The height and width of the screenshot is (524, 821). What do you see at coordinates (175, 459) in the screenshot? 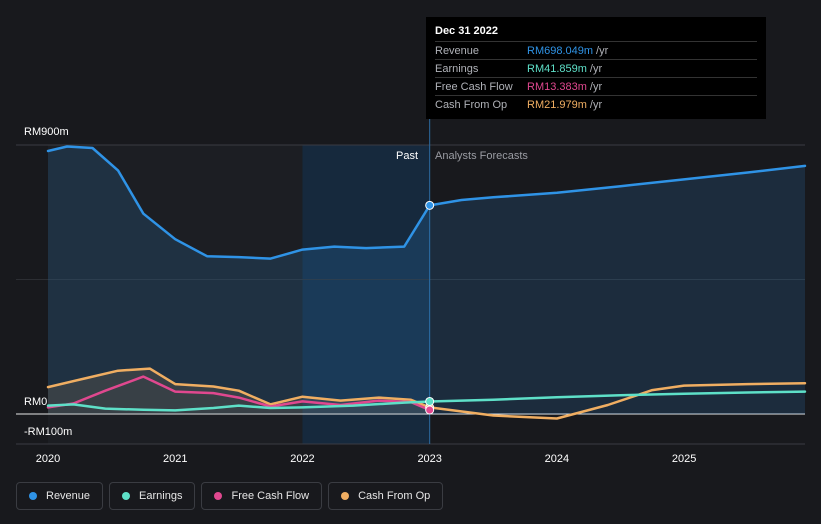
I see `x-tick-label: 2021` at bounding box center [175, 459].